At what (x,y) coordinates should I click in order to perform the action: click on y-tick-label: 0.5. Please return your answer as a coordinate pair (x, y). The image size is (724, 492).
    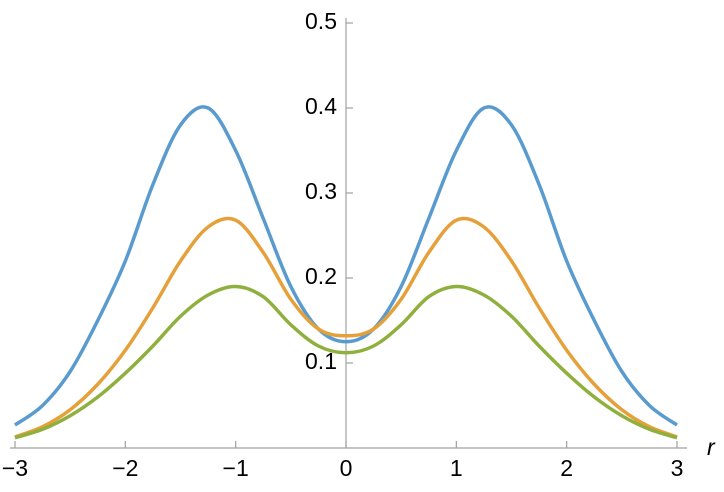
    Looking at the image, I should click on (321, 21).